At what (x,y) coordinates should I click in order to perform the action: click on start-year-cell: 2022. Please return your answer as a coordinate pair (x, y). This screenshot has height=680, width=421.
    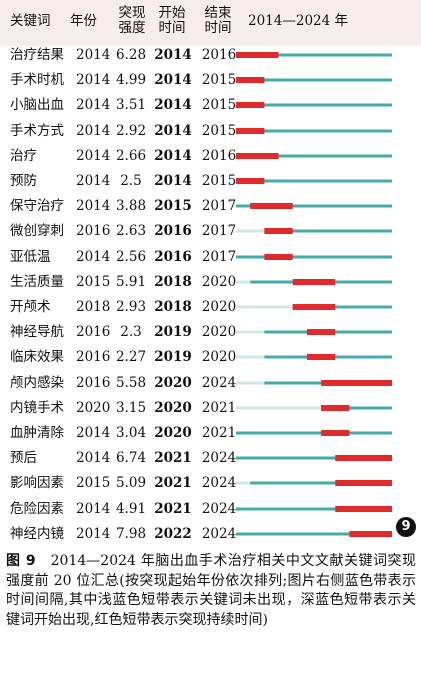
    Looking at the image, I should click on (173, 533).